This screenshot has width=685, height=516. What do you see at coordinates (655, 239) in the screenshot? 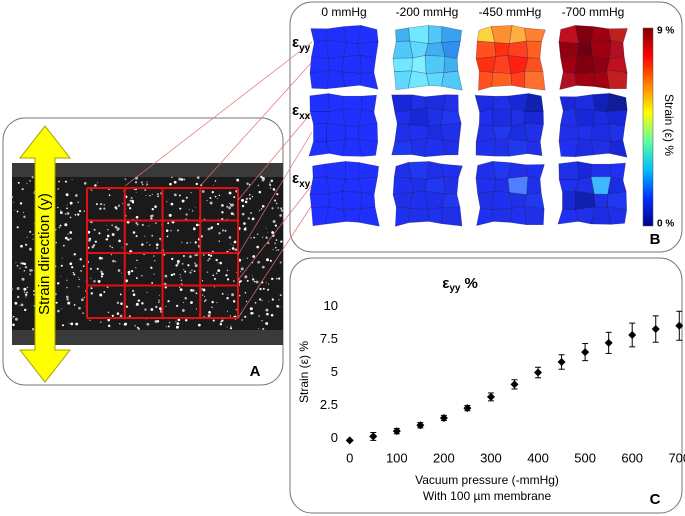
I see `panel-label: B` at bounding box center [655, 239].